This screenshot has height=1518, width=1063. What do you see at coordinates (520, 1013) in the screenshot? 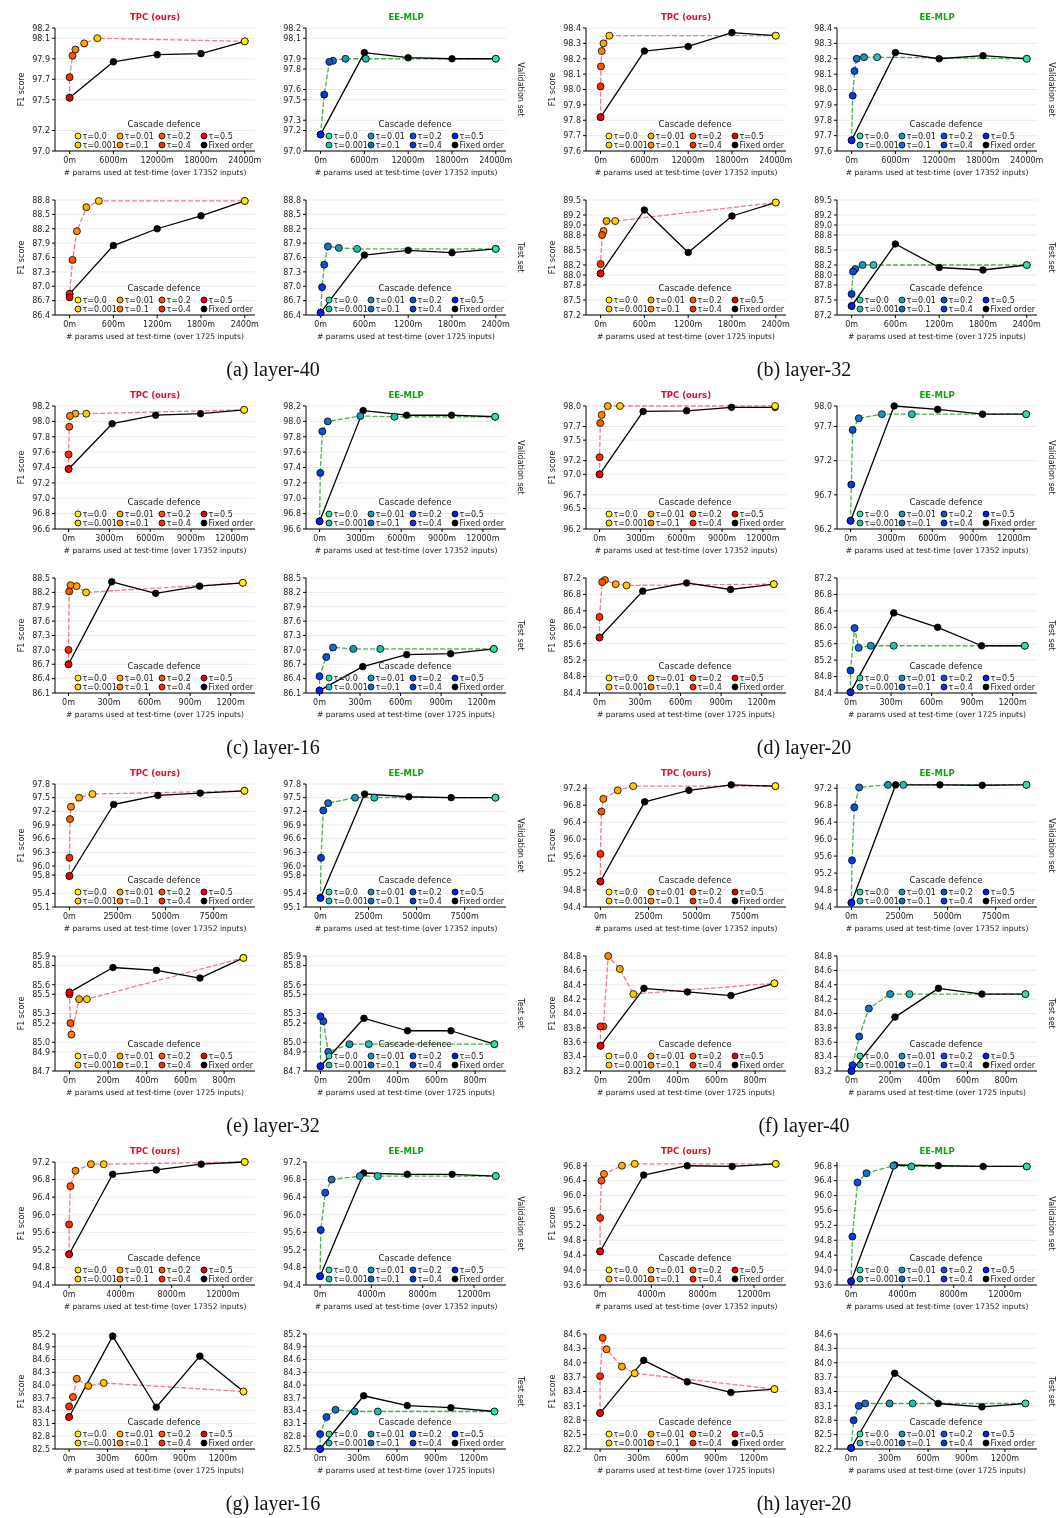
I see `text: Test set` at bounding box center [520, 1013].